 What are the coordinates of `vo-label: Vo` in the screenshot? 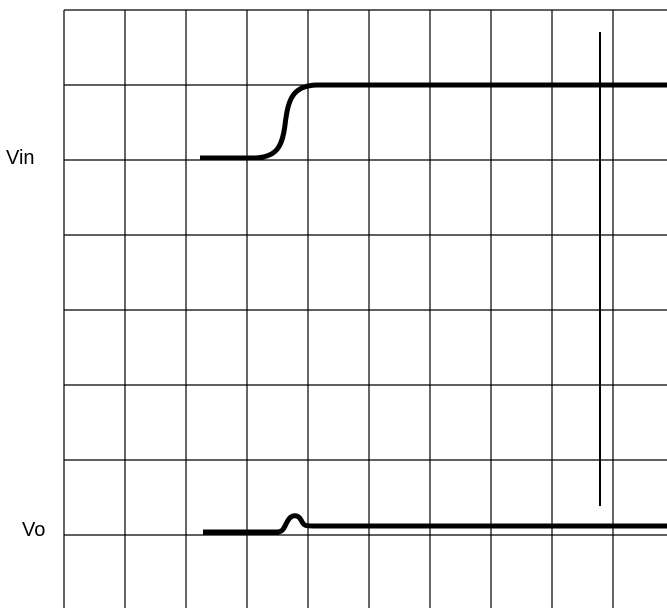 It's located at (34, 530).